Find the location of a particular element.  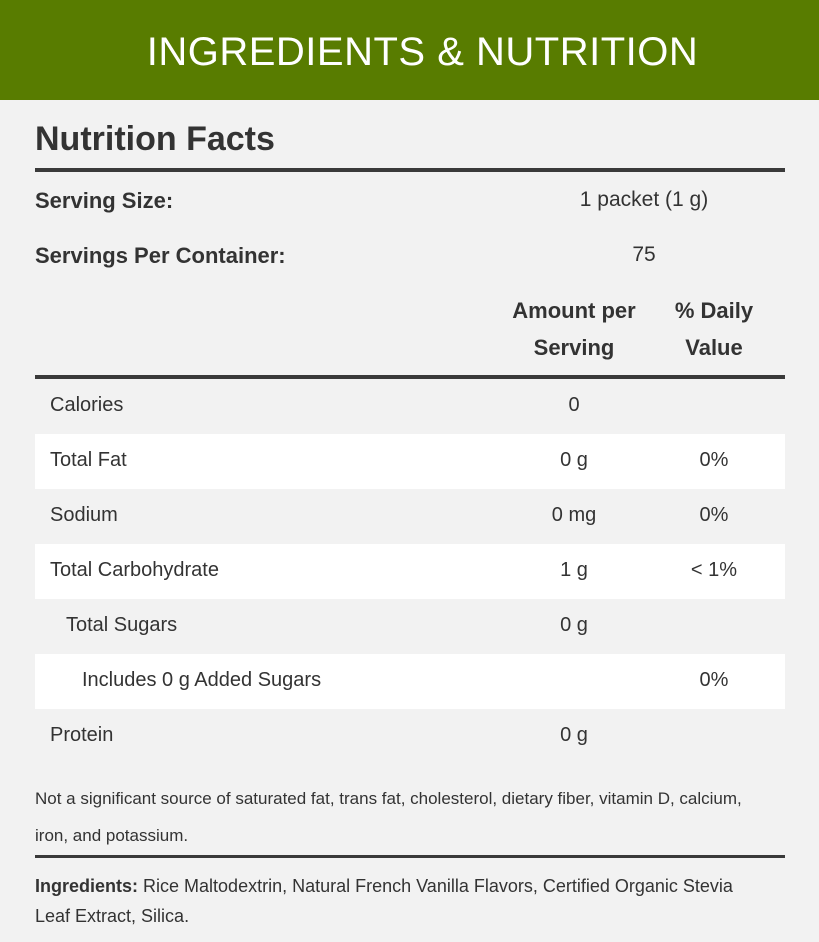

nutrient-label: Calories is located at coordinates (87, 405).